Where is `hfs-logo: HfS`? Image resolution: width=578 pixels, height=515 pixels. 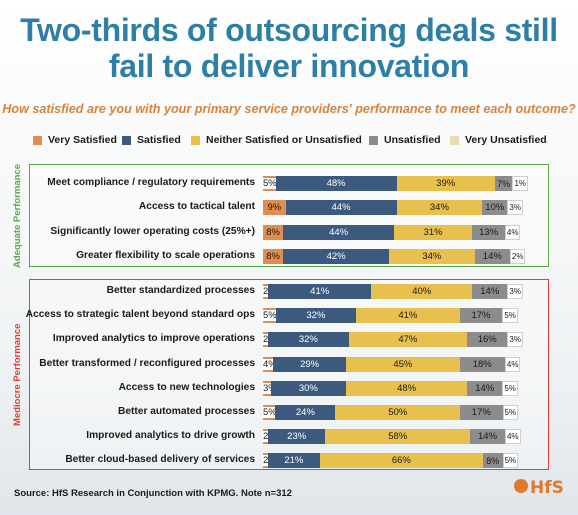
hfs-logo: HfS is located at coordinates (541, 492).